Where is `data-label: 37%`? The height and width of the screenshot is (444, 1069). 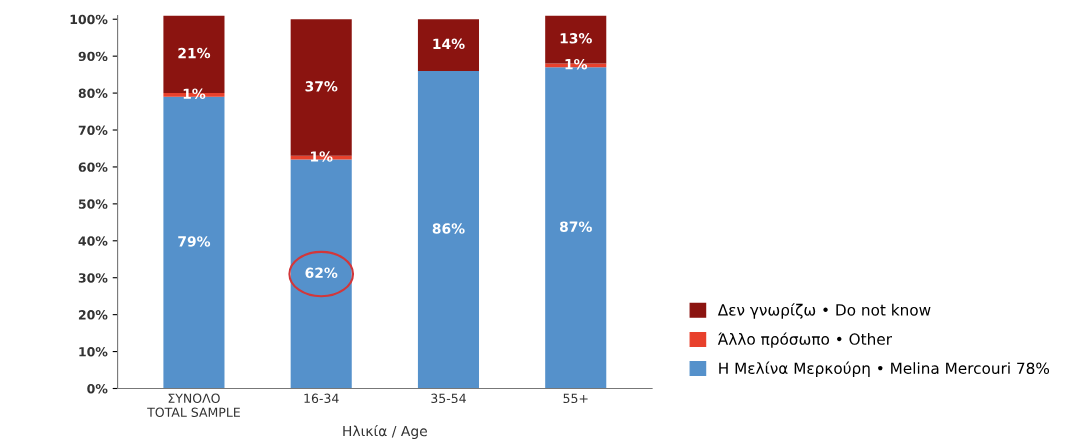 data-label: 37% is located at coordinates (321, 86).